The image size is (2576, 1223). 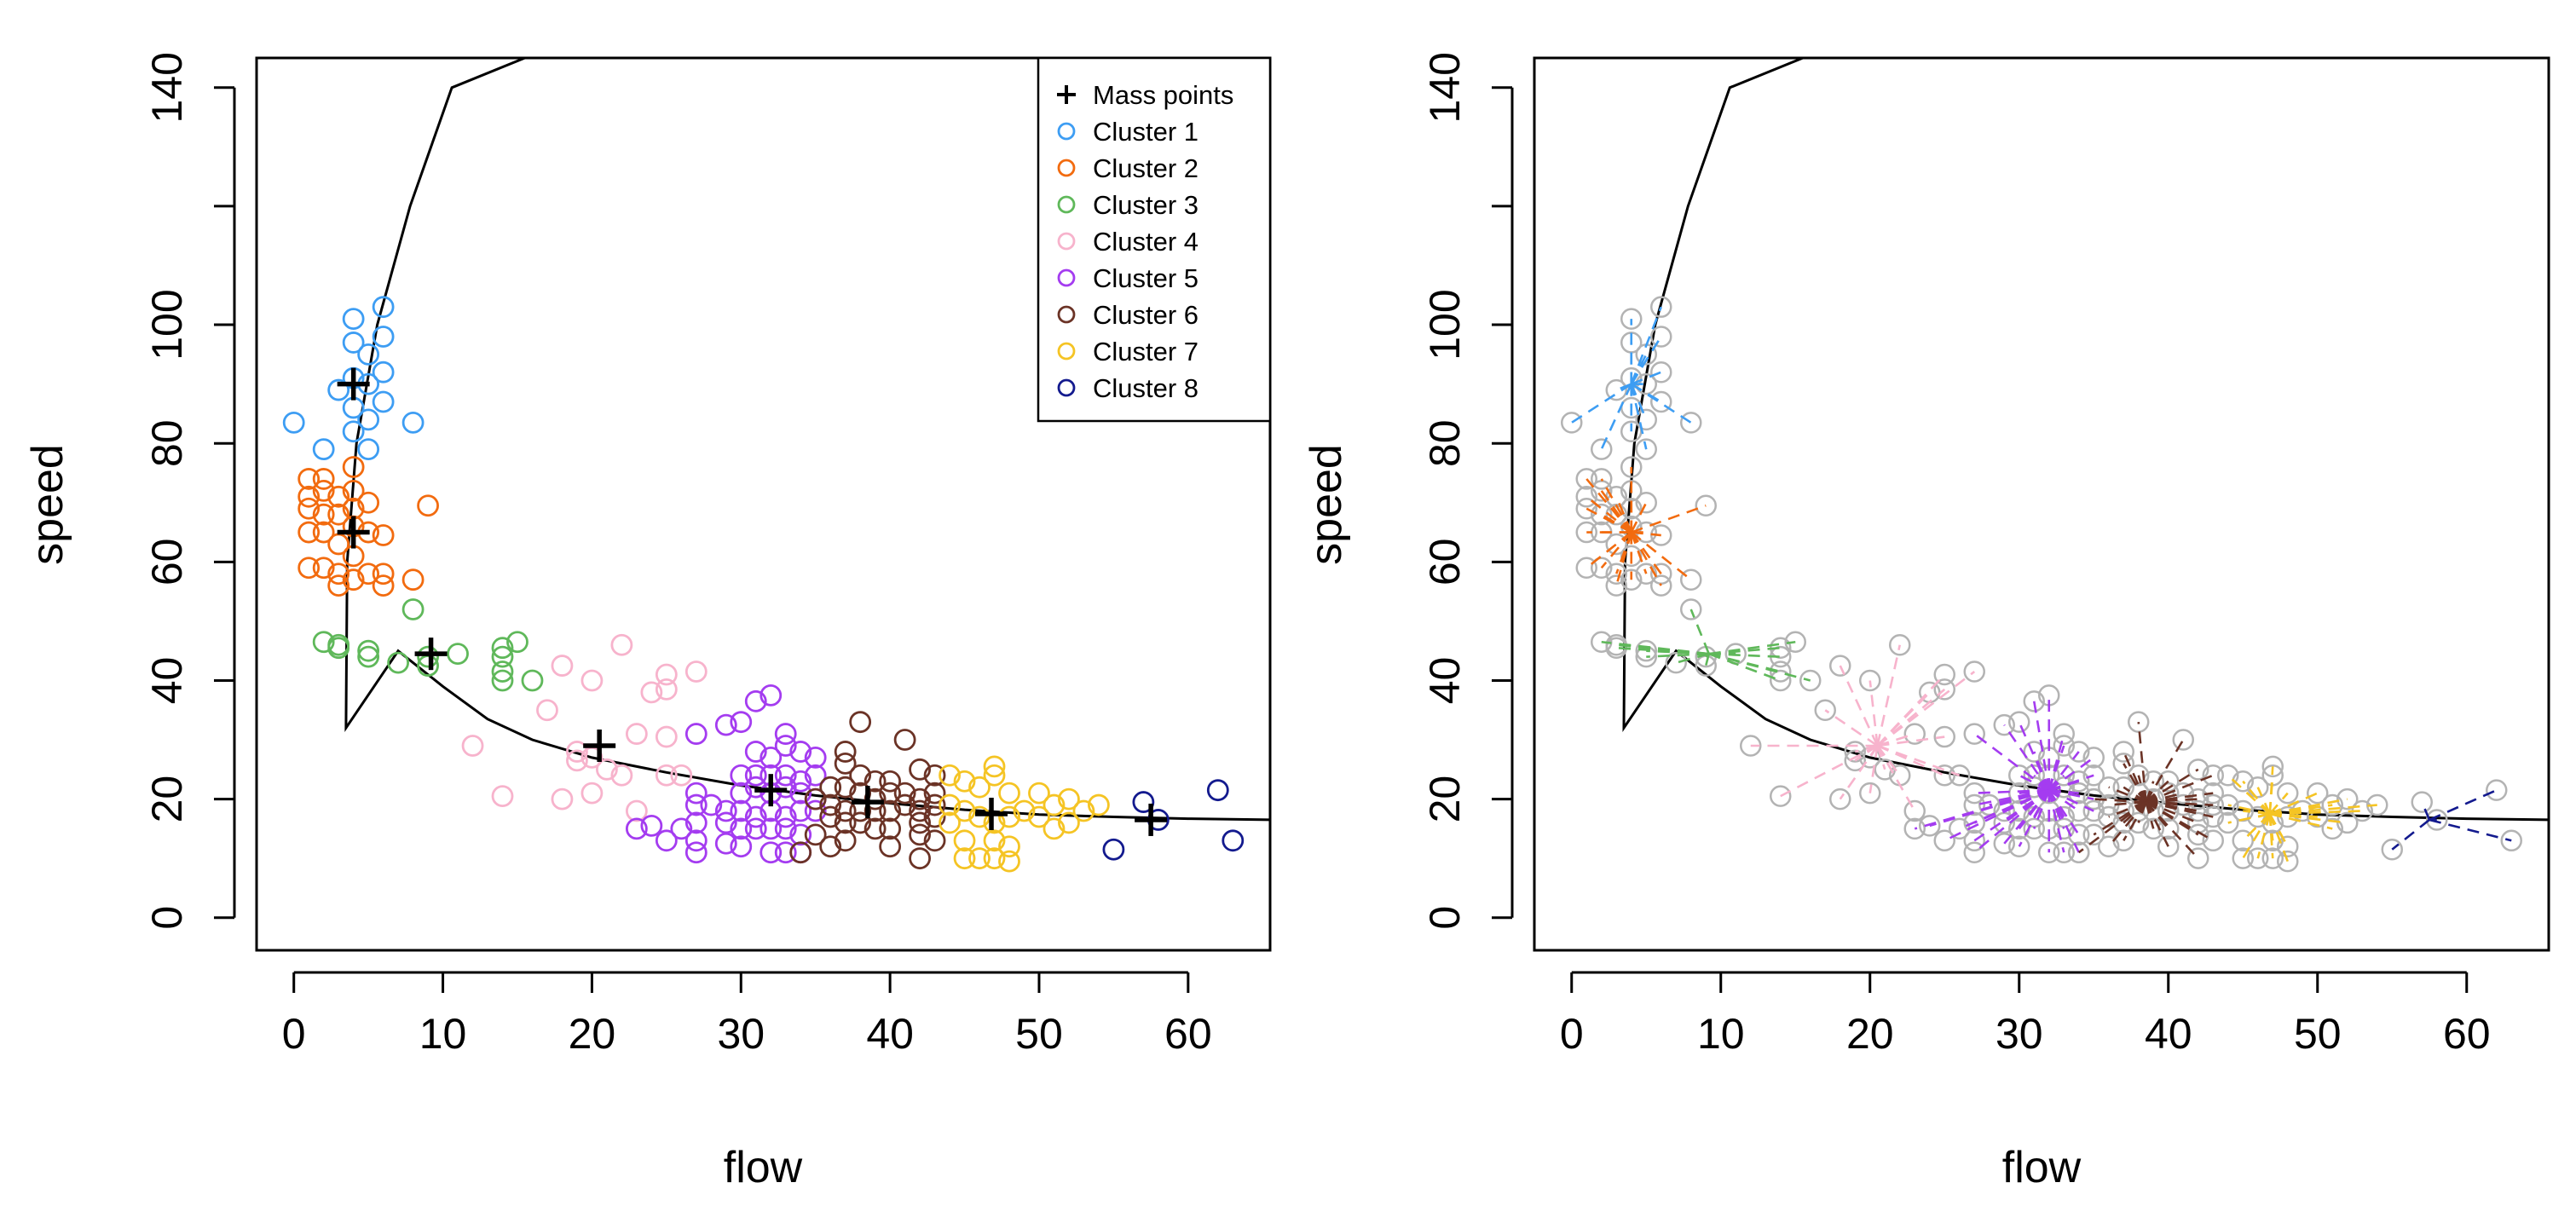 What do you see at coordinates (890, 1034) in the screenshot?
I see `x-tick-label: 40` at bounding box center [890, 1034].